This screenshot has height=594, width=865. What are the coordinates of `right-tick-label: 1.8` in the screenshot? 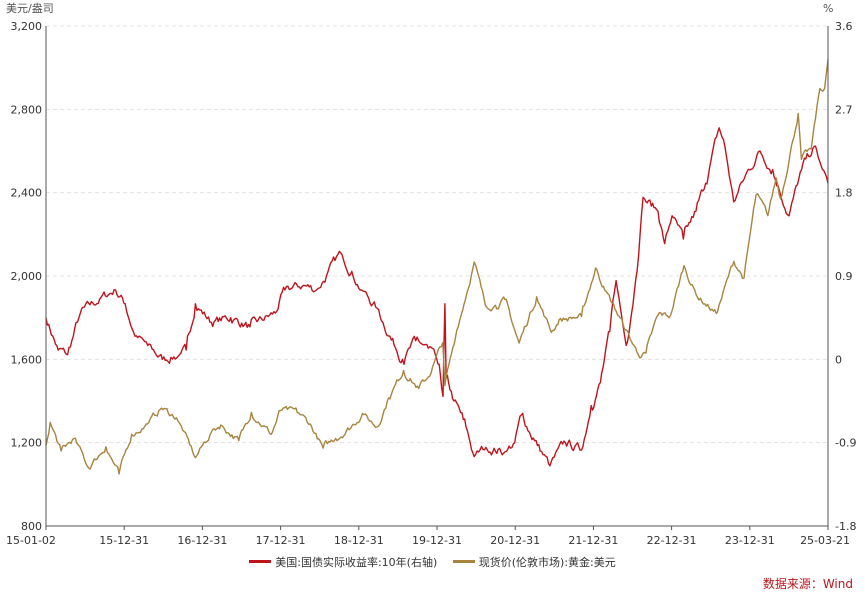 It's located at (844, 193).